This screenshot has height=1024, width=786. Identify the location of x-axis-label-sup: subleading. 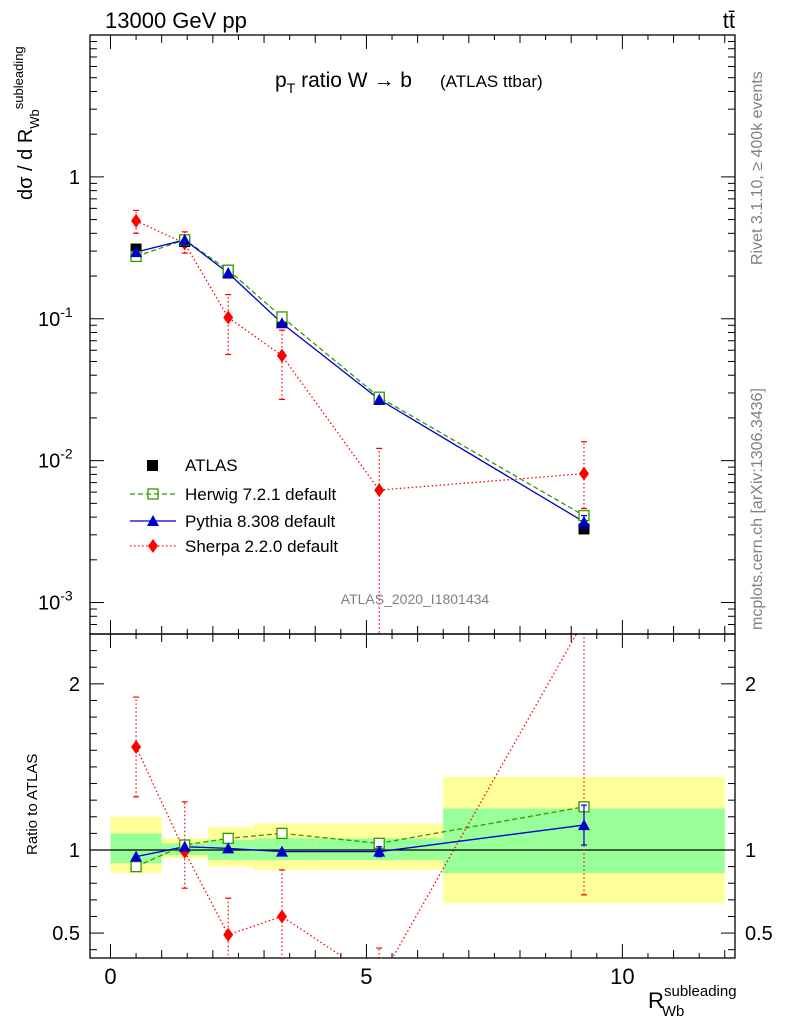
(700, 991).